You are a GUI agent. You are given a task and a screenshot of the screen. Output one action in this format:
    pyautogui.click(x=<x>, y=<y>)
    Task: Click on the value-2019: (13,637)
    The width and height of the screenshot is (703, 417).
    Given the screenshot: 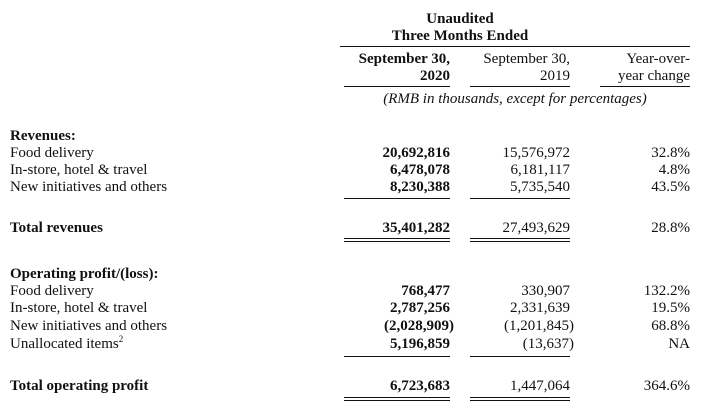 What is the action you would take?
    pyautogui.click(x=548, y=344)
    